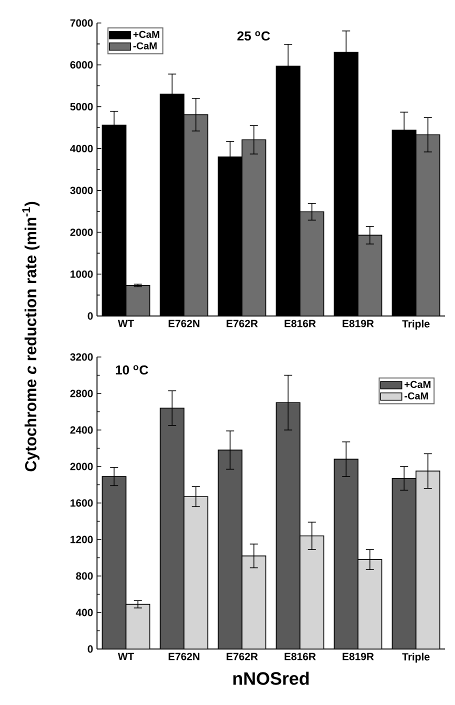 Image resolution: width=455 pixels, height=705 pixels. What do you see at coordinates (81, 394) in the screenshot?
I see `y-tick-label: 2800` at bounding box center [81, 394].